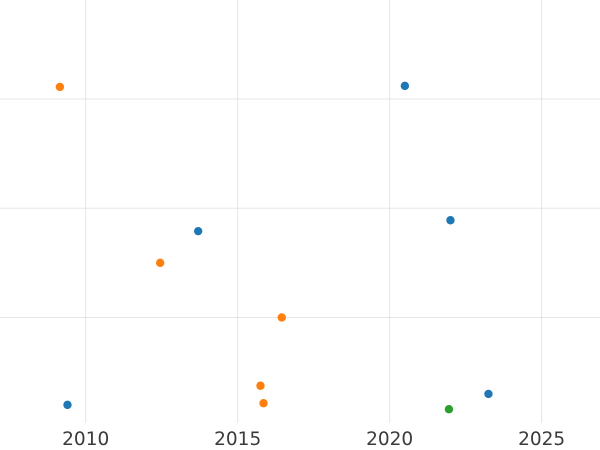 This screenshot has width=600, height=450. Describe the element at coordinates (389, 439) in the screenshot. I see `x-tick-label: 2020` at that location.